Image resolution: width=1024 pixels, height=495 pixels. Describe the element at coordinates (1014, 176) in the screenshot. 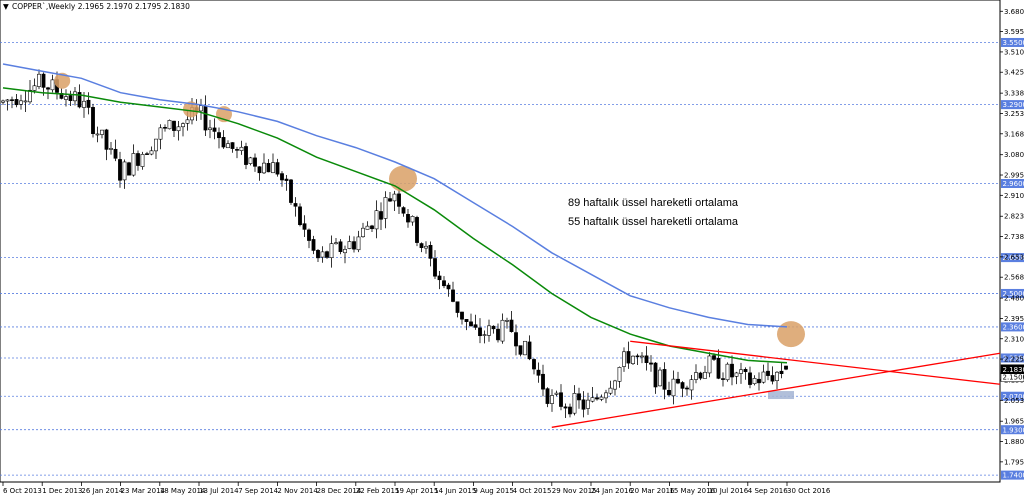

I see `y-tick-label: 2.9955` at that location.